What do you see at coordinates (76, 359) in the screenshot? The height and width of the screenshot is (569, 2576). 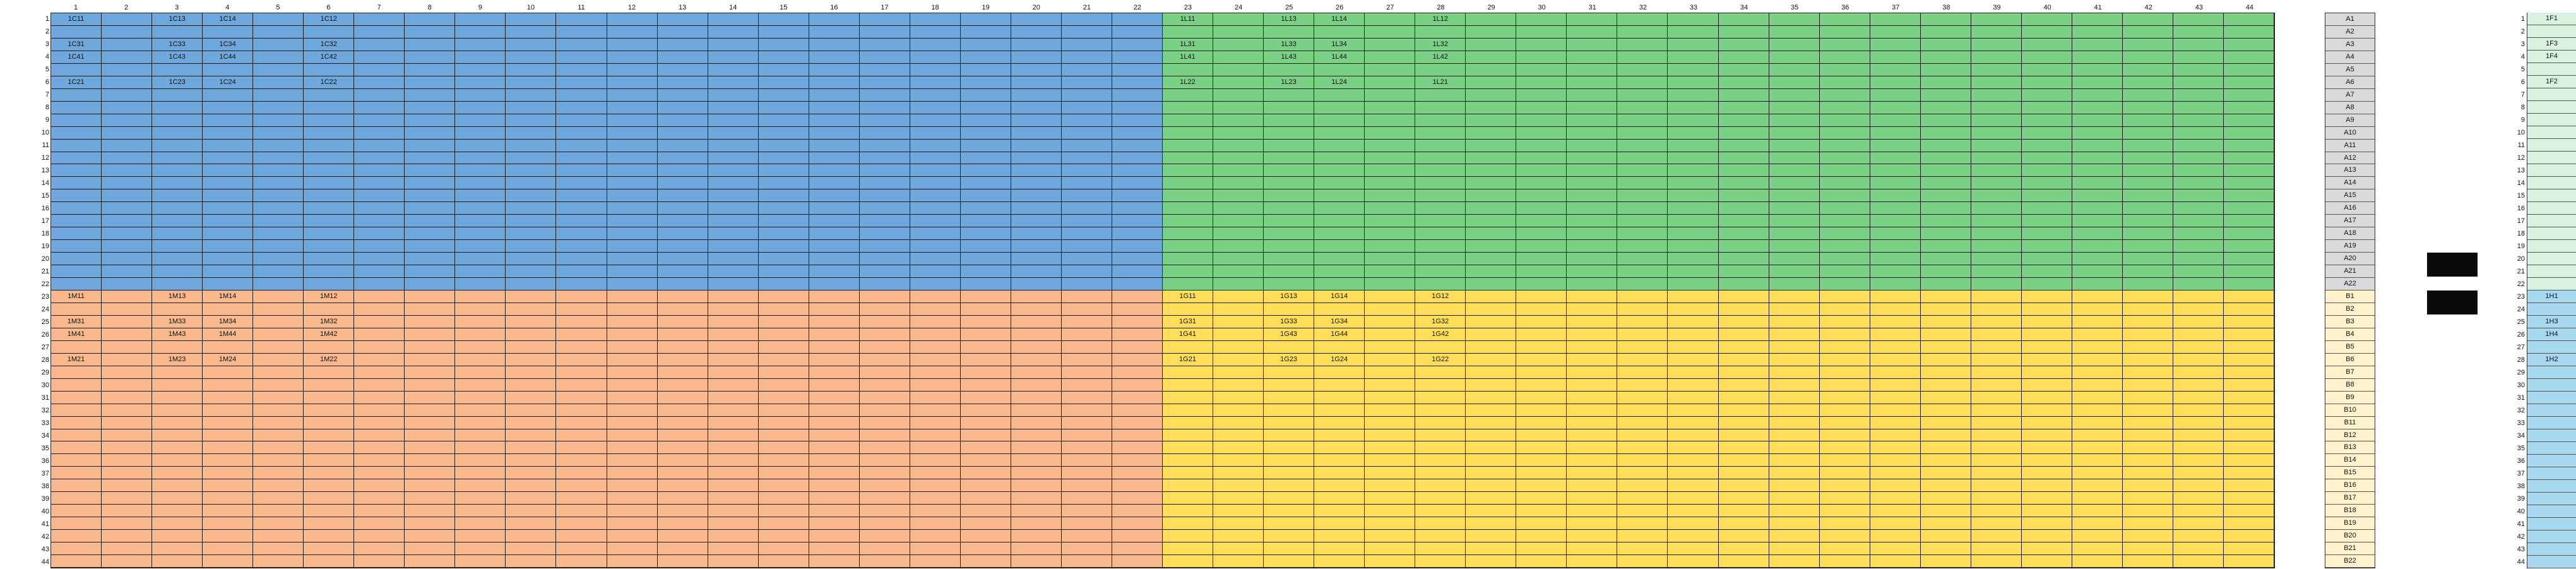 I see `grid-cell: 1M21` at bounding box center [76, 359].